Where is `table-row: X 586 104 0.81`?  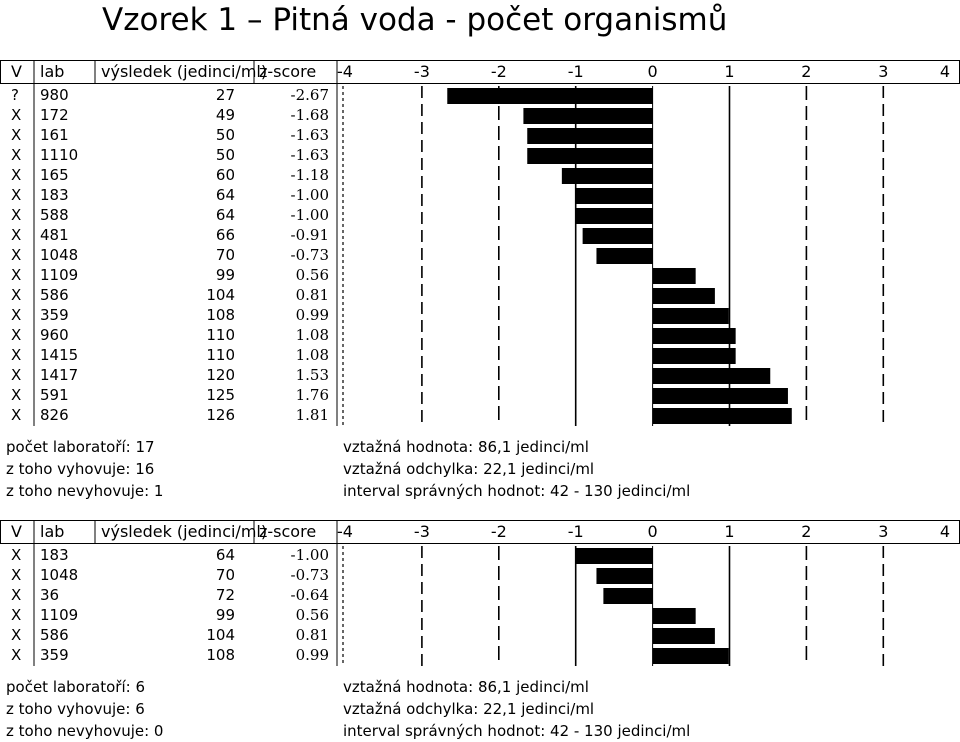
table-row: X 586 104 0.81 is located at coordinates (170, 635).